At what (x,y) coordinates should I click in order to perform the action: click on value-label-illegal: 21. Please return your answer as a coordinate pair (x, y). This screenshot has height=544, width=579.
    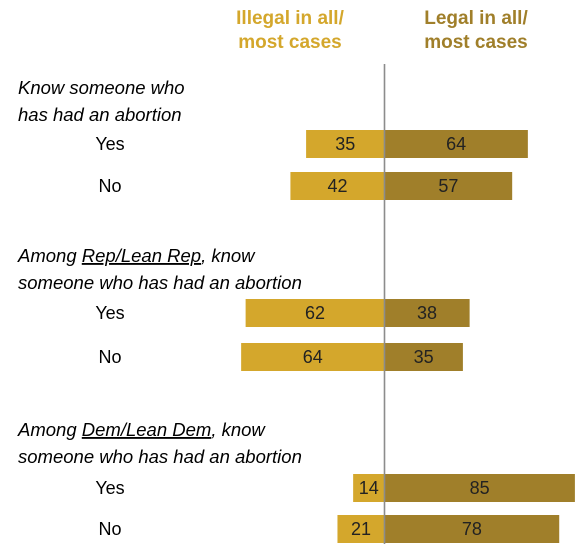
    Looking at the image, I should click on (361, 529).